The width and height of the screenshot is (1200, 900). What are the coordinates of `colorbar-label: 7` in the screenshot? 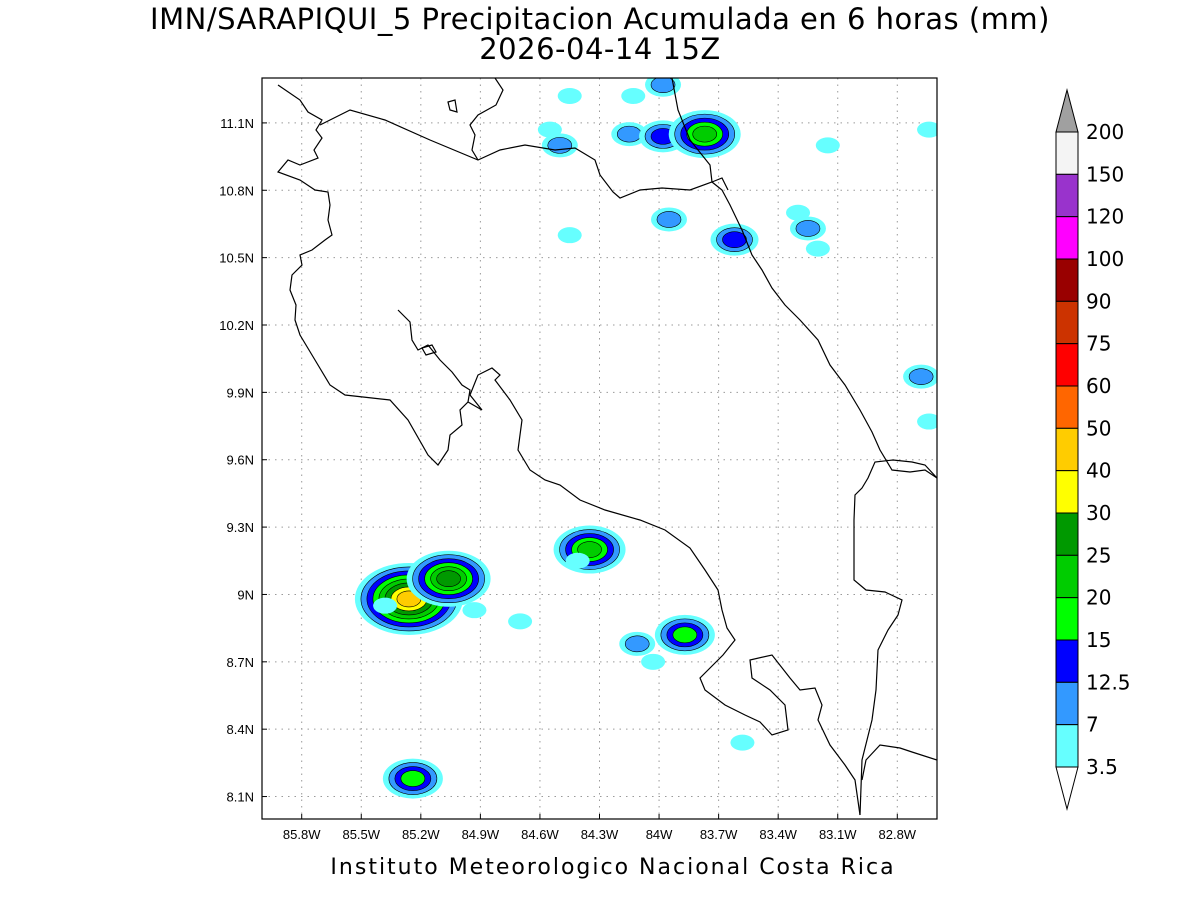 It's located at (1092, 725).